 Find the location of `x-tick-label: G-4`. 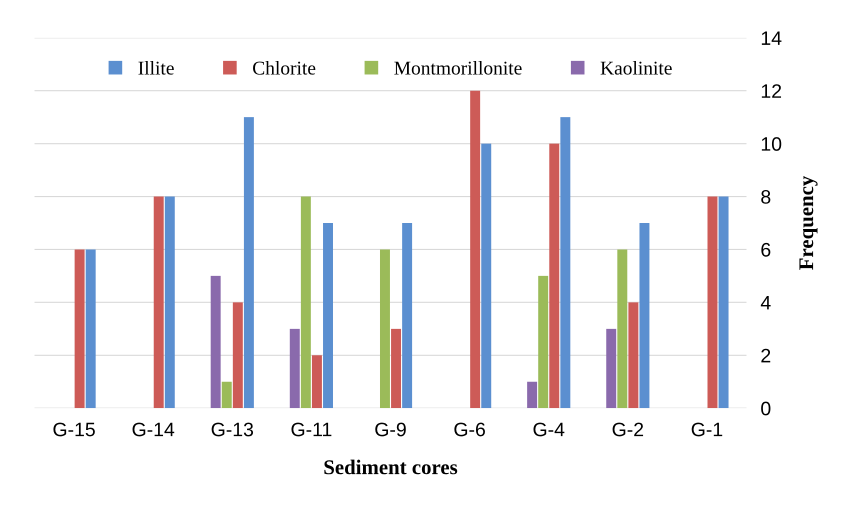

x-tick-label: G-4 is located at coordinates (548, 429).